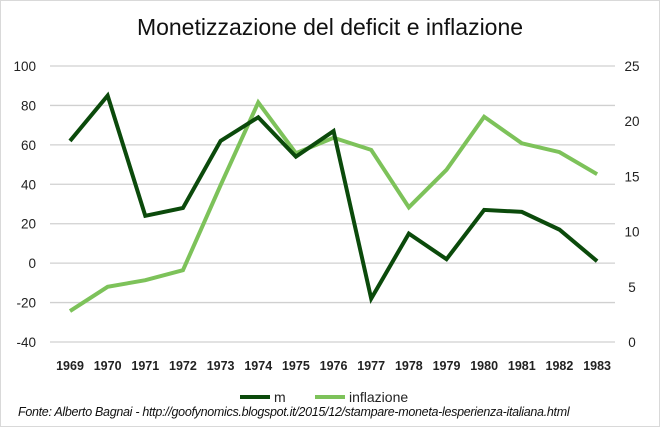  Describe the element at coordinates (108, 366) in the screenshot. I see `x-tick-label: 1970` at that location.